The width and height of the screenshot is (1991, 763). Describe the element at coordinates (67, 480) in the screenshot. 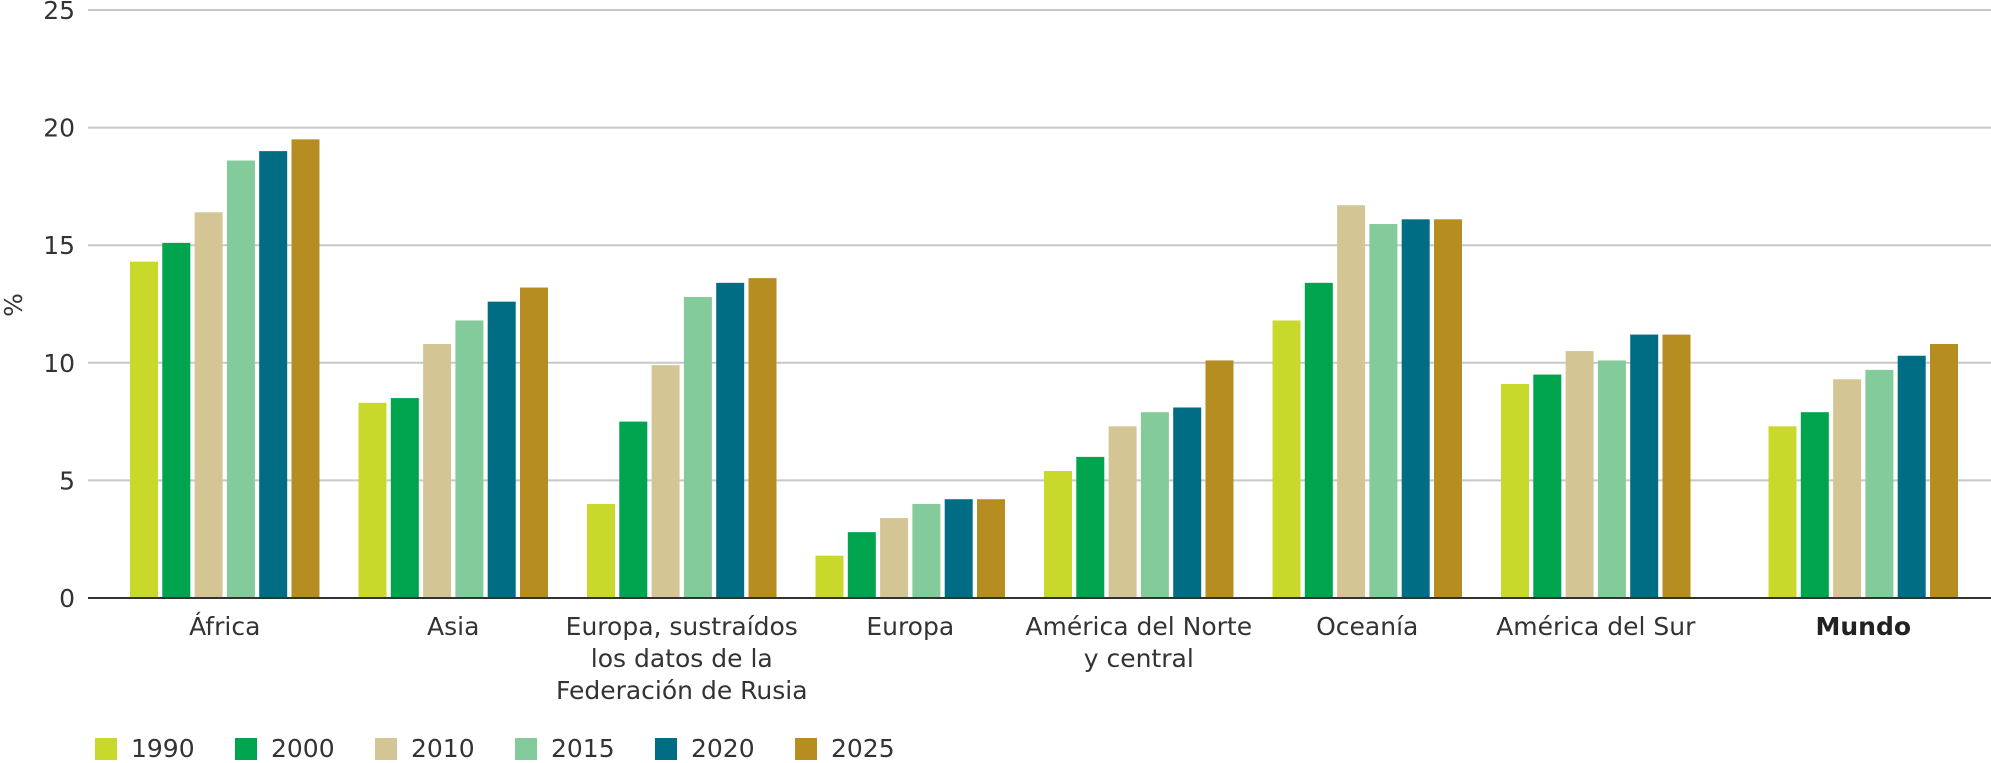

I see `y-tick-label: 5` at that location.